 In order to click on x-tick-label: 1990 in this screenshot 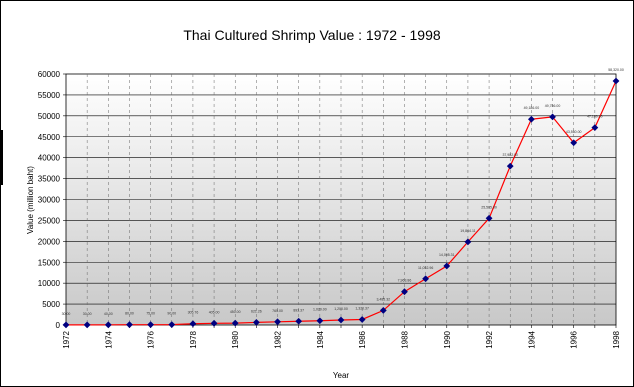, I will do `click(447, 339)`.